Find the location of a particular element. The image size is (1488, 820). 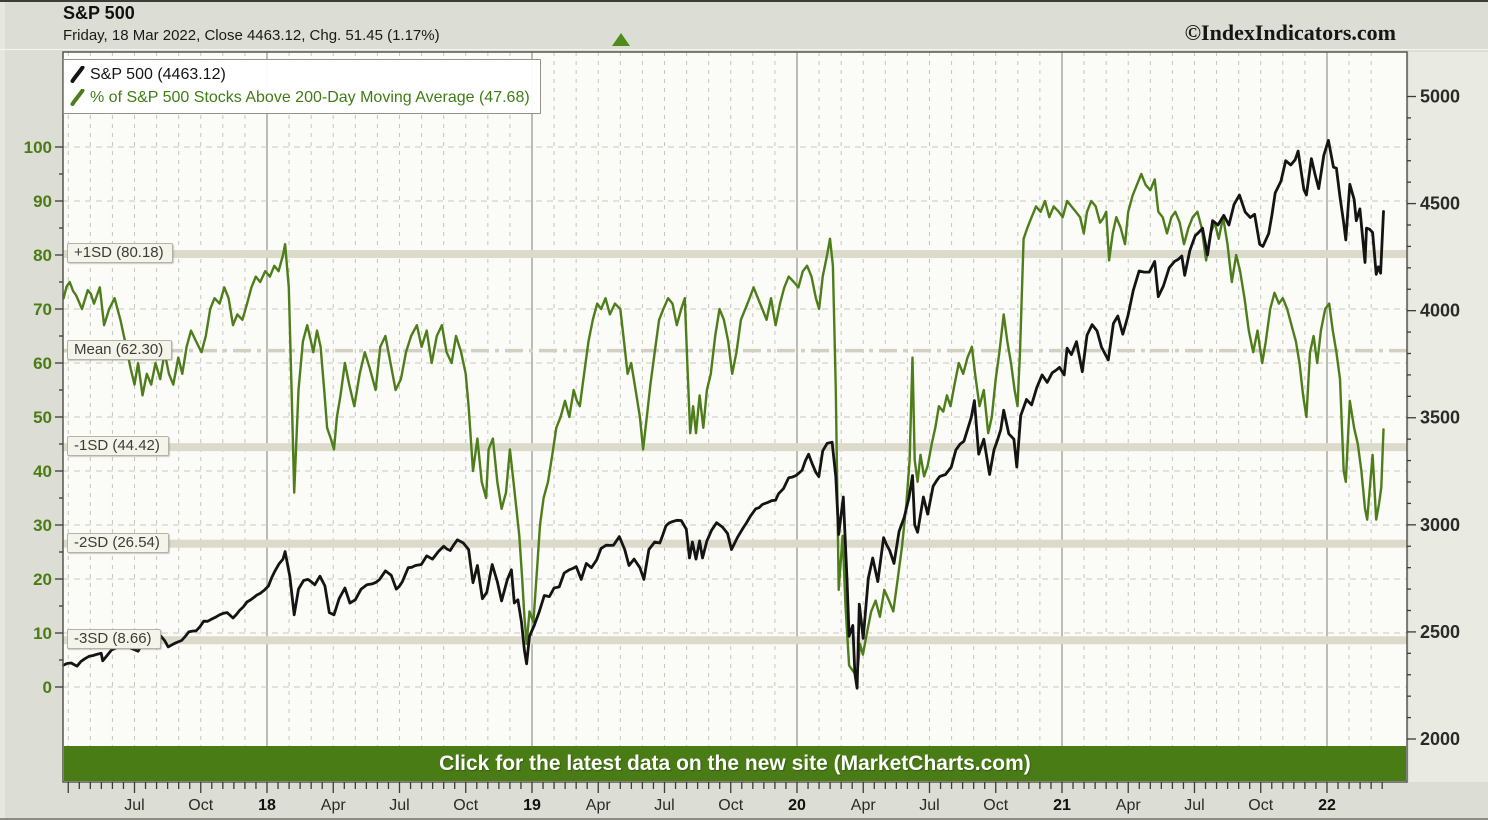

x-tick-label-year: 22 is located at coordinates (1327, 805).